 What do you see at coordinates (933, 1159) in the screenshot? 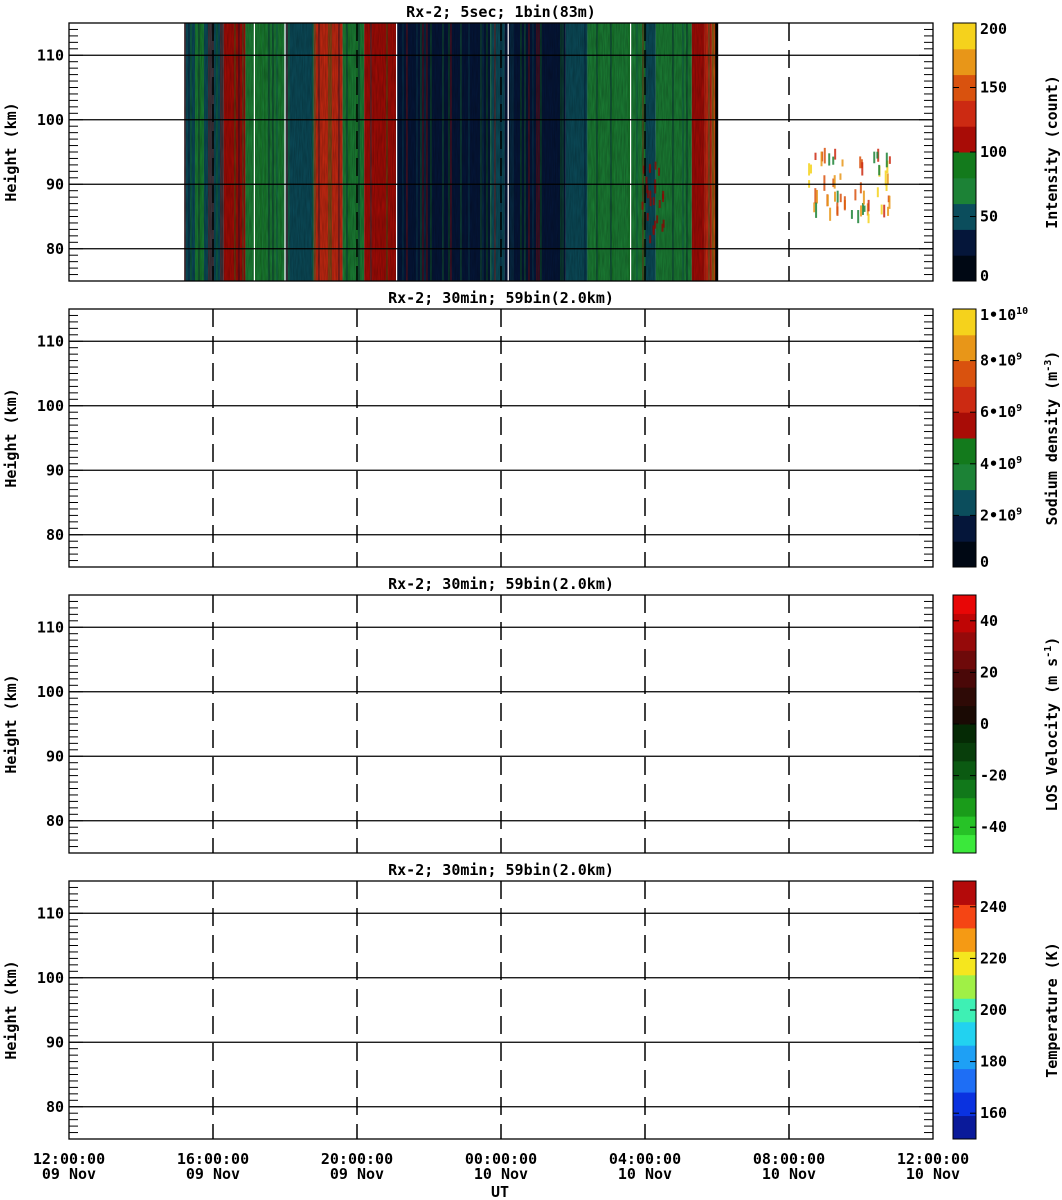
I see `x-tick-time: 12:00:00` at bounding box center [933, 1159].